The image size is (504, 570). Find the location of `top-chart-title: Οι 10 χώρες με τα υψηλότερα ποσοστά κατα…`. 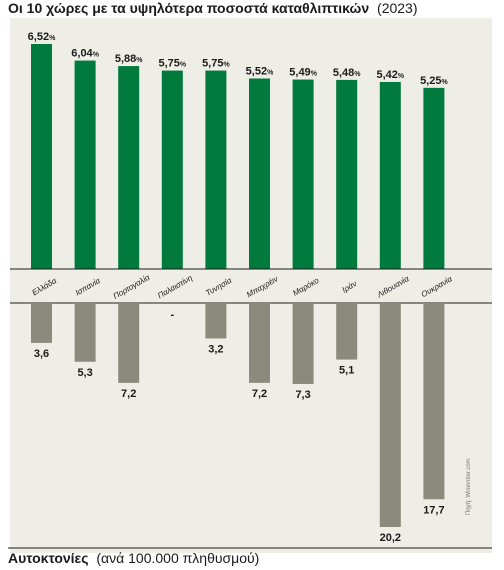

top-chart-title: Οι 10 χώρες με τα υψηλότερα ποσοστά κατα… is located at coordinates (213, 8).